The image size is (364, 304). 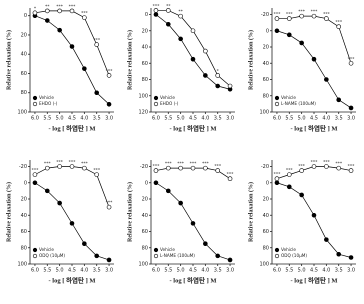 What do you see at coordinates (144, 167) in the screenshot?
I see `y-tick-label: -20` at bounding box center [144, 167].